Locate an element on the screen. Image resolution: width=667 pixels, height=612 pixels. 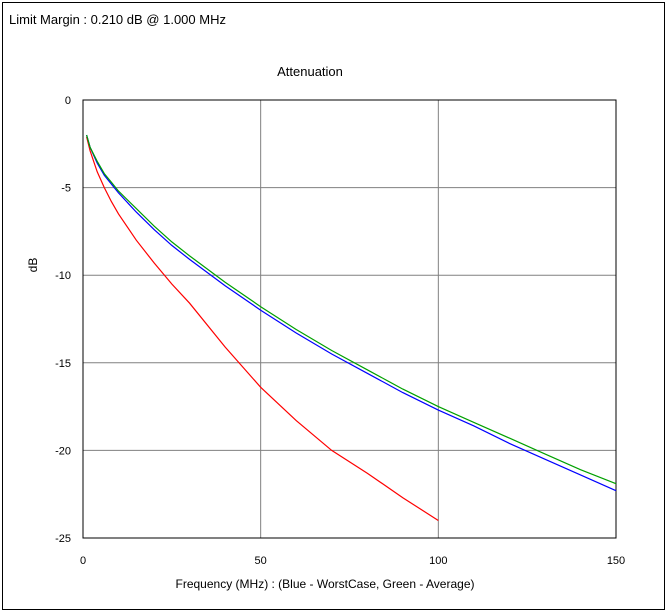
x-tick-label-1: 50 is located at coordinates (261, 561).